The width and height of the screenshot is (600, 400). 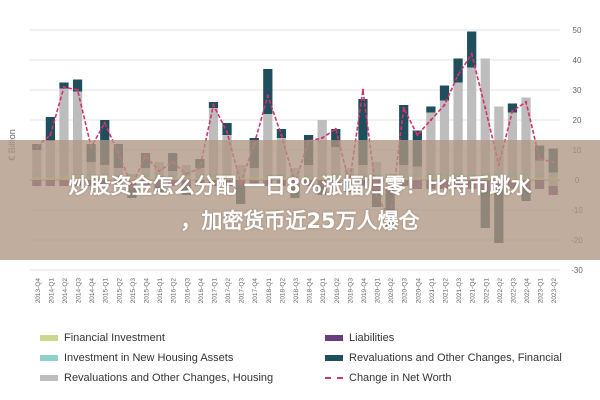 What do you see at coordinates (554, 291) in the screenshot?
I see `x-tick-label: 2023-Q2` at bounding box center [554, 291].